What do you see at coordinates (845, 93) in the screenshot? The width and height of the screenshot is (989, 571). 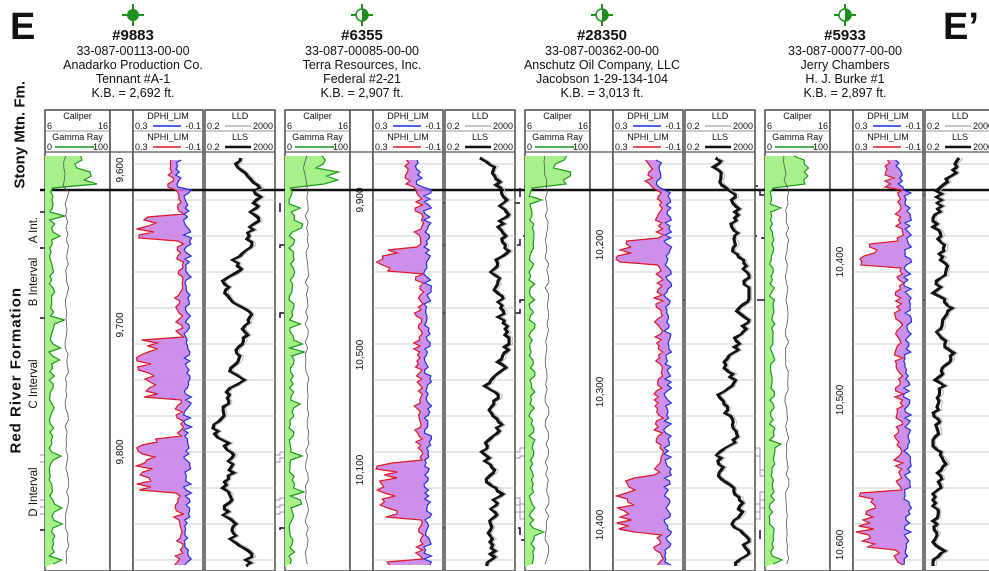 I see `well-kb: K.B. = 2,897 ft.` at bounding box center [845, 93].